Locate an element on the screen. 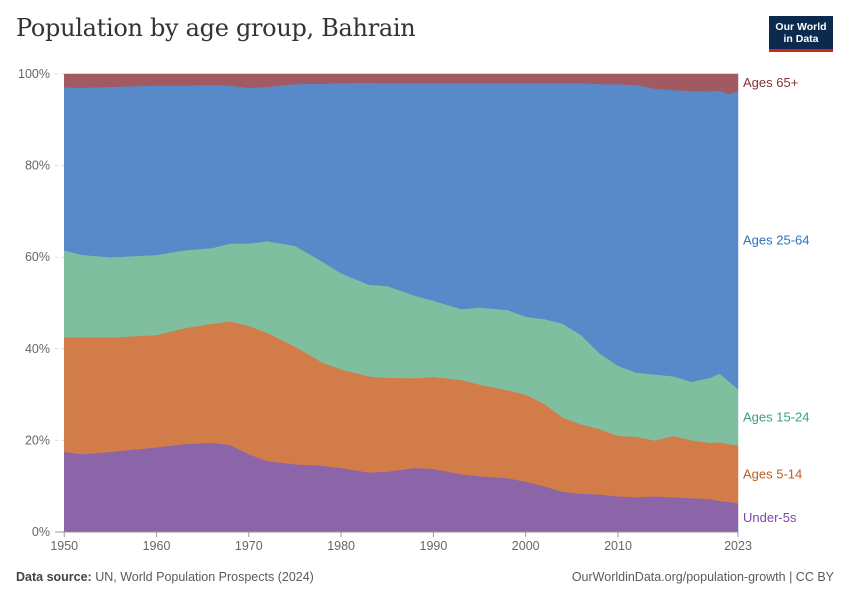 Image resolution: width=850 pixels, height=600 pixels. series-label-under-5s: Under-5s is located at coordinates (770, 517).